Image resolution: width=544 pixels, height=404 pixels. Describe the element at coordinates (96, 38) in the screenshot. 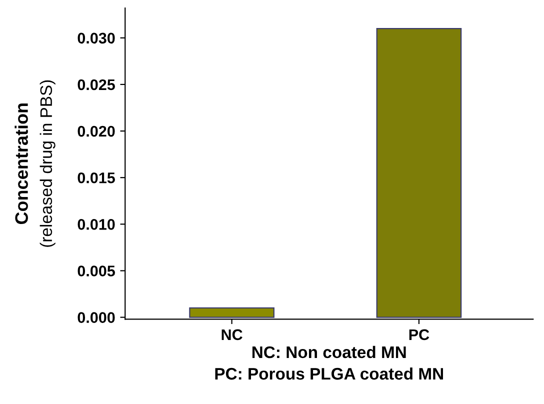

I see `y-tick-label: 0.030` at that location.